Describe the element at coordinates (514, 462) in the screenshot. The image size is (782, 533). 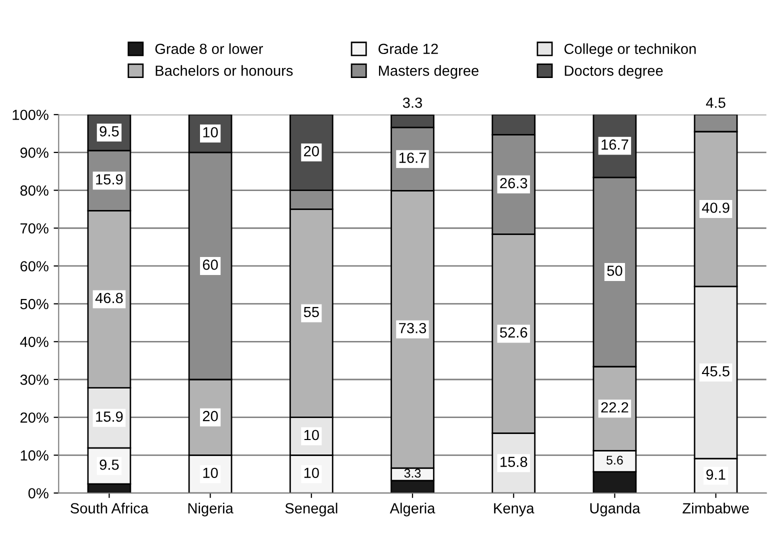
I see `data-label: 15.8` at that location.